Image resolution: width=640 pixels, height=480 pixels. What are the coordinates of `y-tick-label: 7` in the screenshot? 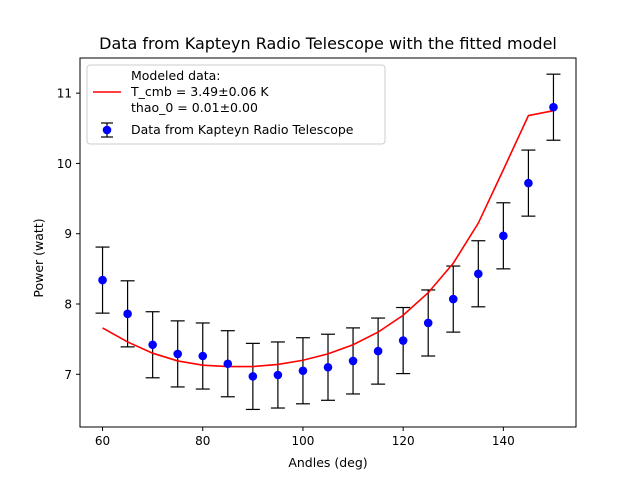 It's located at (68, 375).